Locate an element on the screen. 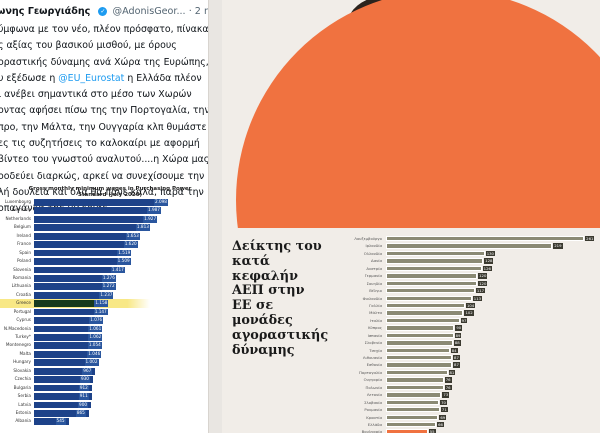  tweet-line: προ, την Μάλτα, την Ουγγαρία κλπ θυμάστε is located at coordinates (103, 127).